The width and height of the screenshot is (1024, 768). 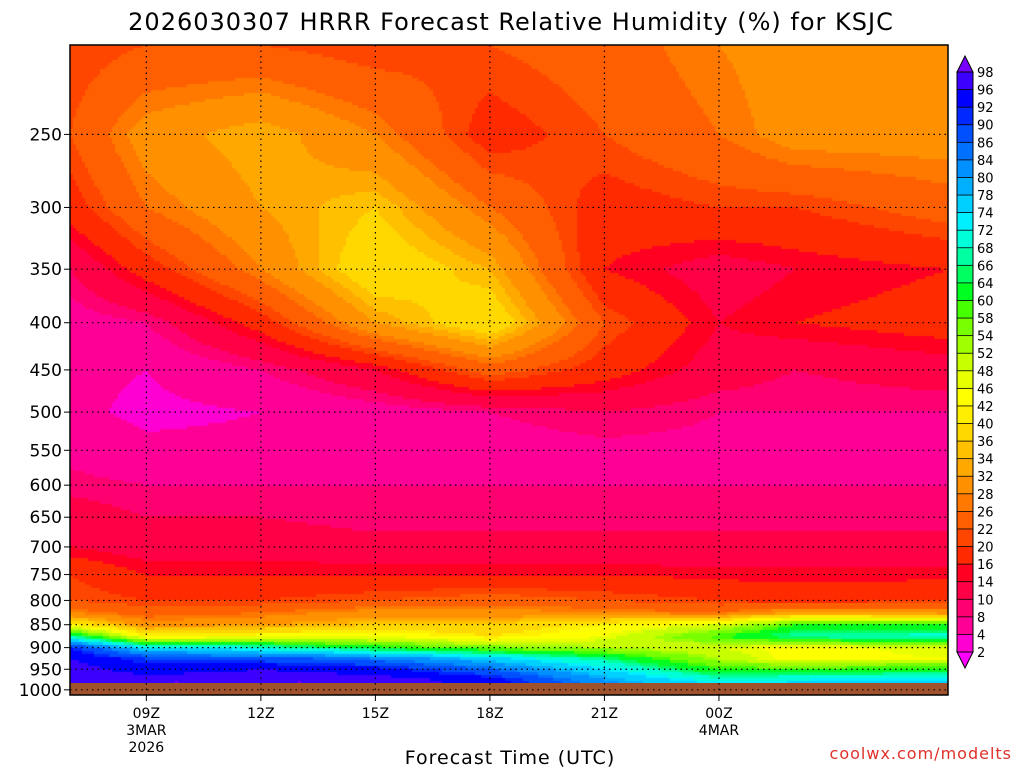 What do you see at coordinates (985, 442) in the screenshot?
I see `colorbar-label: 36` at bounding box center [985, 442].